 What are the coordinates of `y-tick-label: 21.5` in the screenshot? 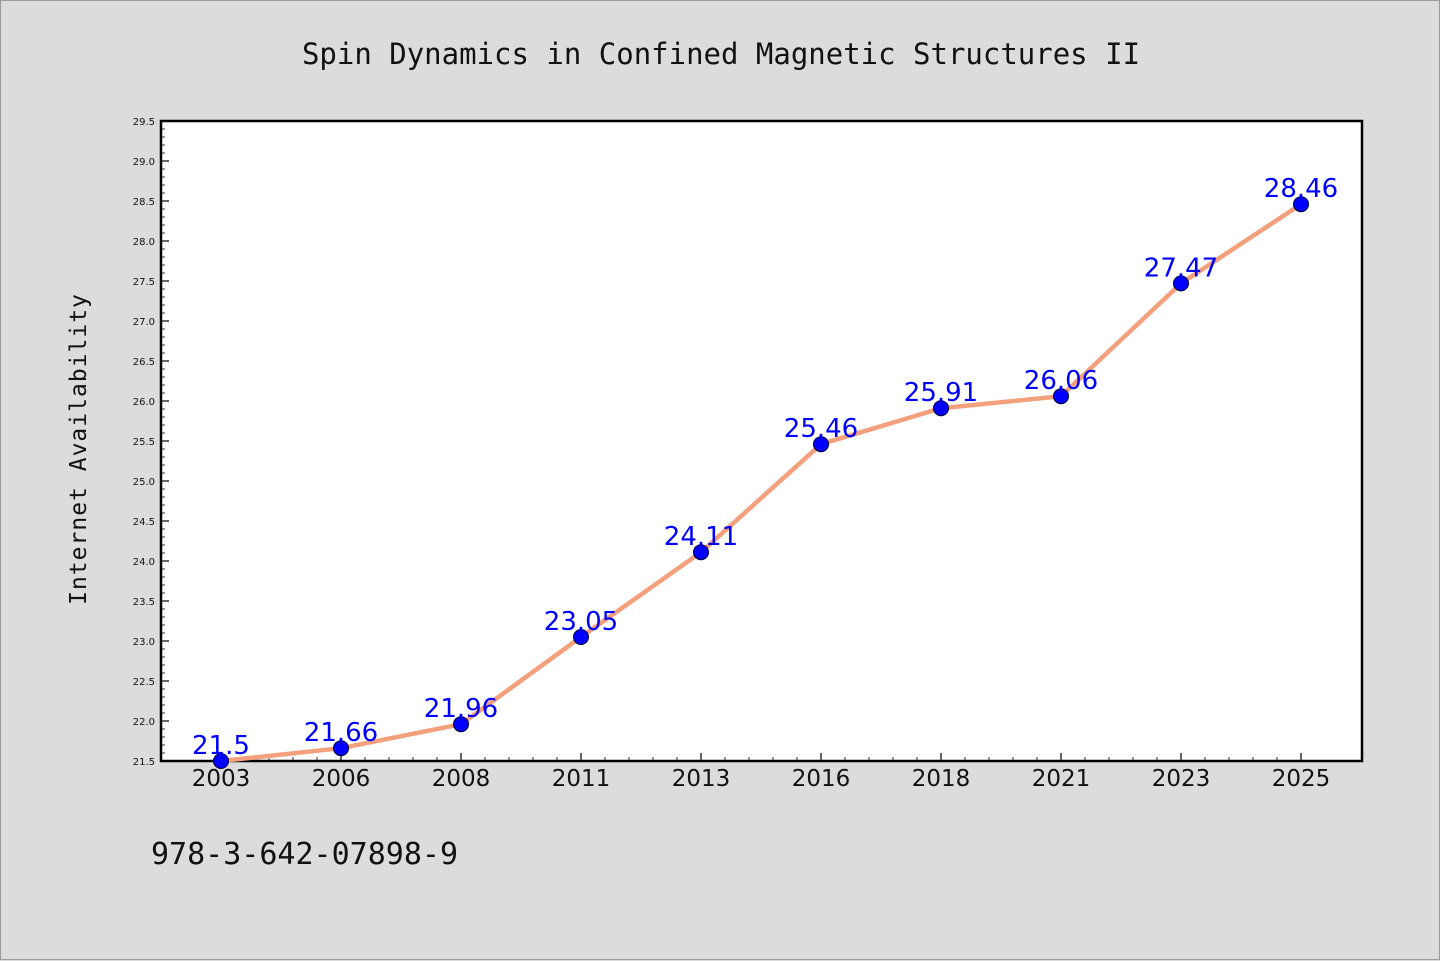 It's located at (144, 762).